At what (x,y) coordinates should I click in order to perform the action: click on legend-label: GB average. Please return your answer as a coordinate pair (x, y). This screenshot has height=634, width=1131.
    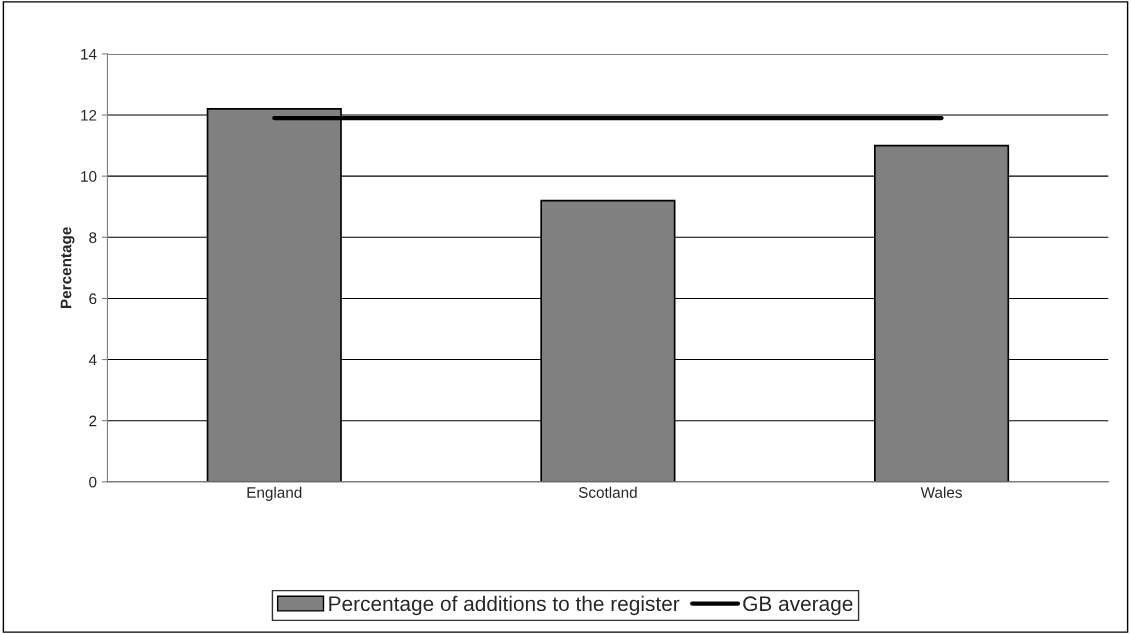
    Looking at the image, I should click on (798, 606).